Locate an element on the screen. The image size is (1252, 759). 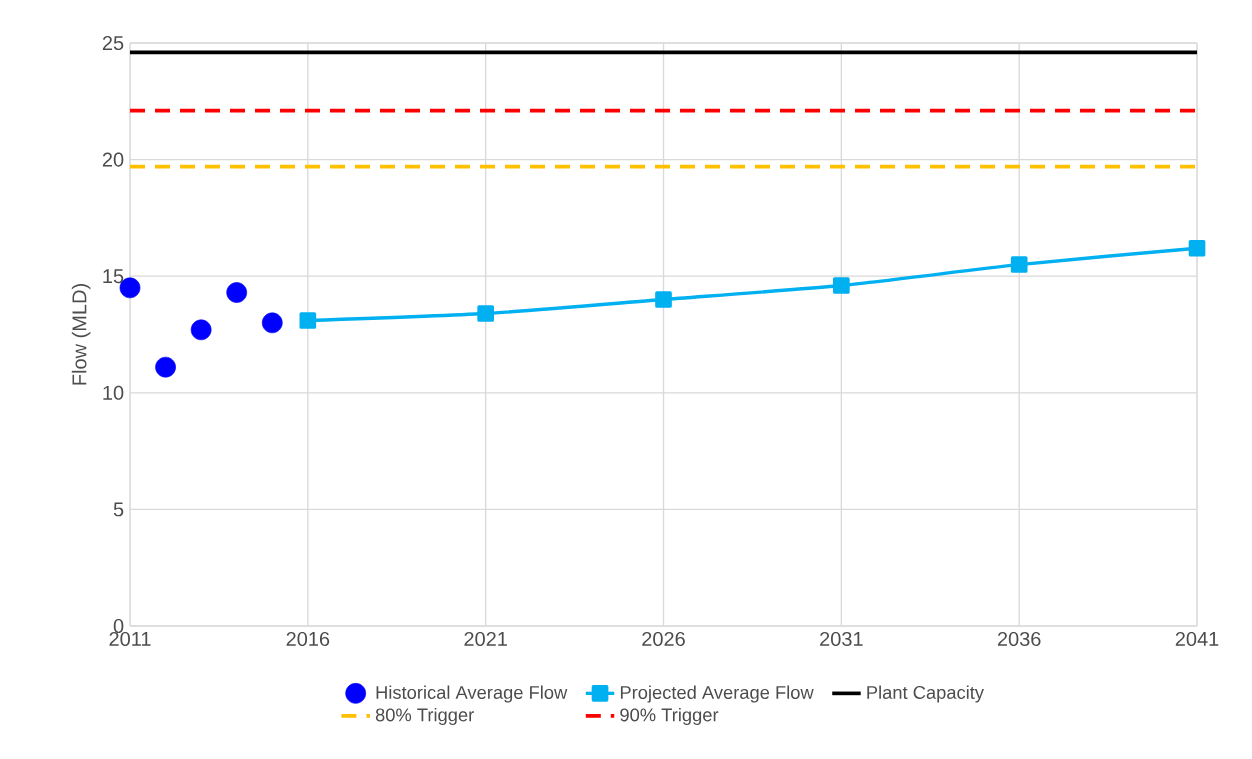
y-axis-title: Flow (MLD) is located at coordinates (81, 334).